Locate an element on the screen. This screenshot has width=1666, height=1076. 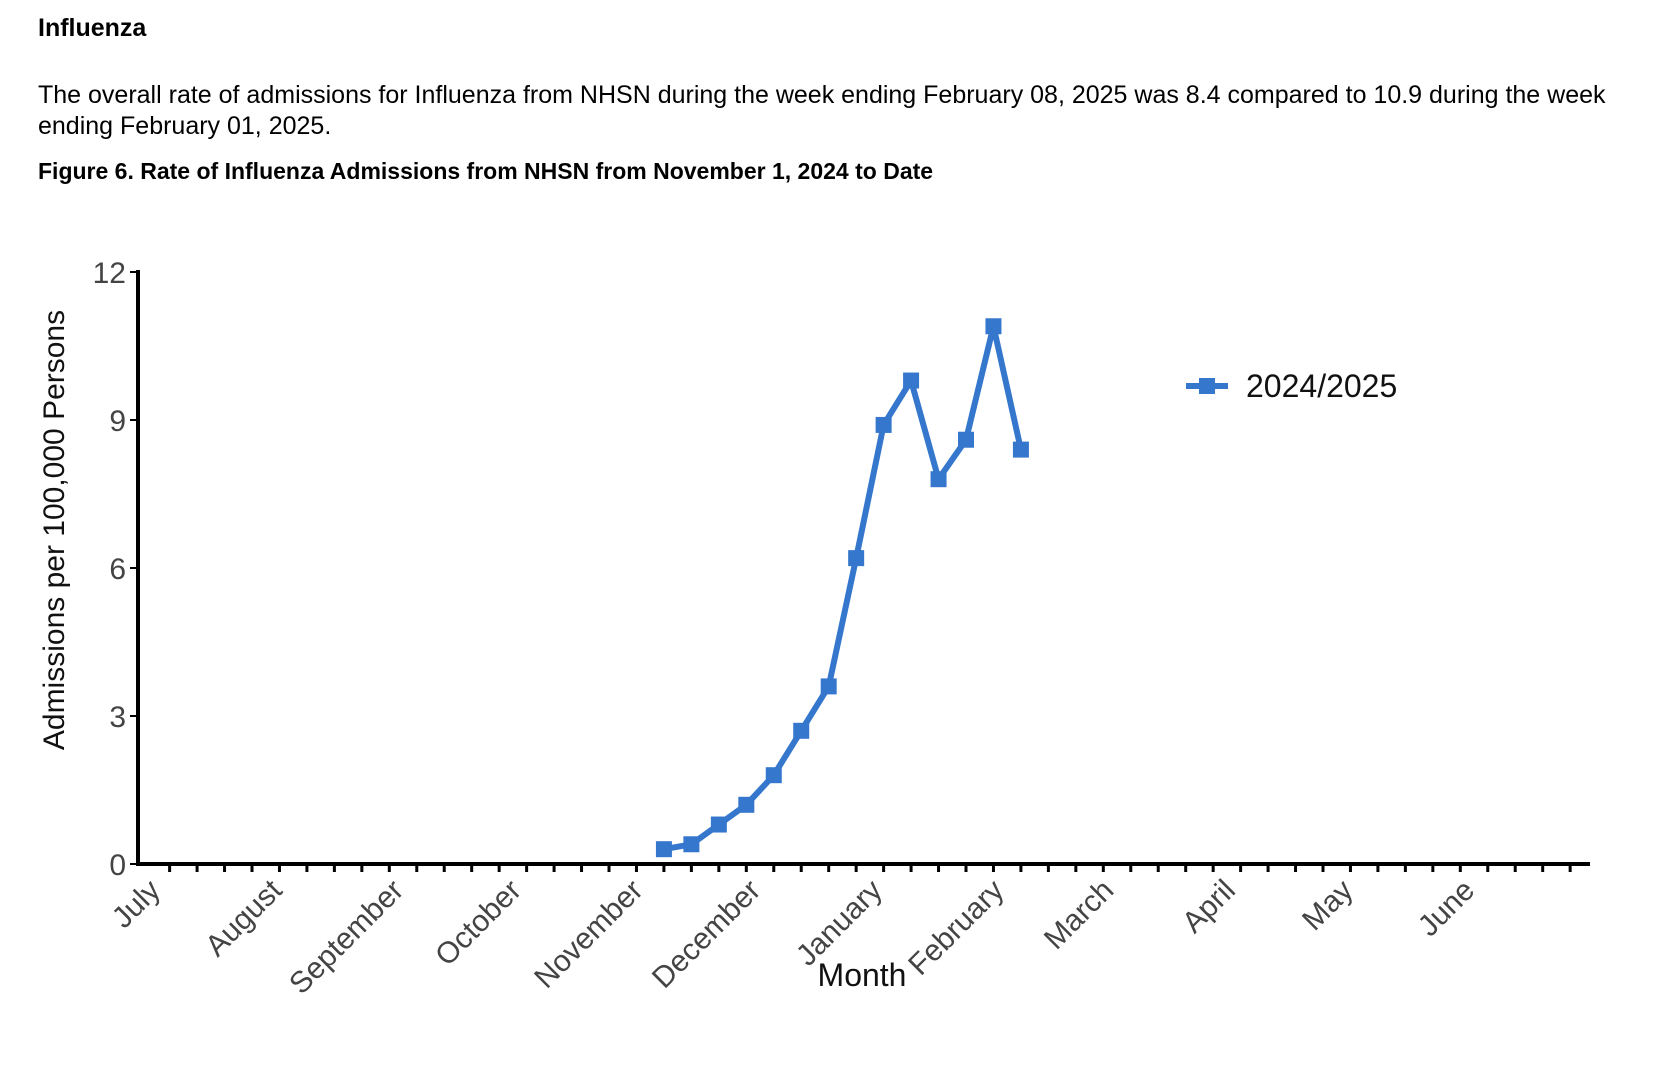
y-tick-label: 9 is located at coordinates (117, 421).